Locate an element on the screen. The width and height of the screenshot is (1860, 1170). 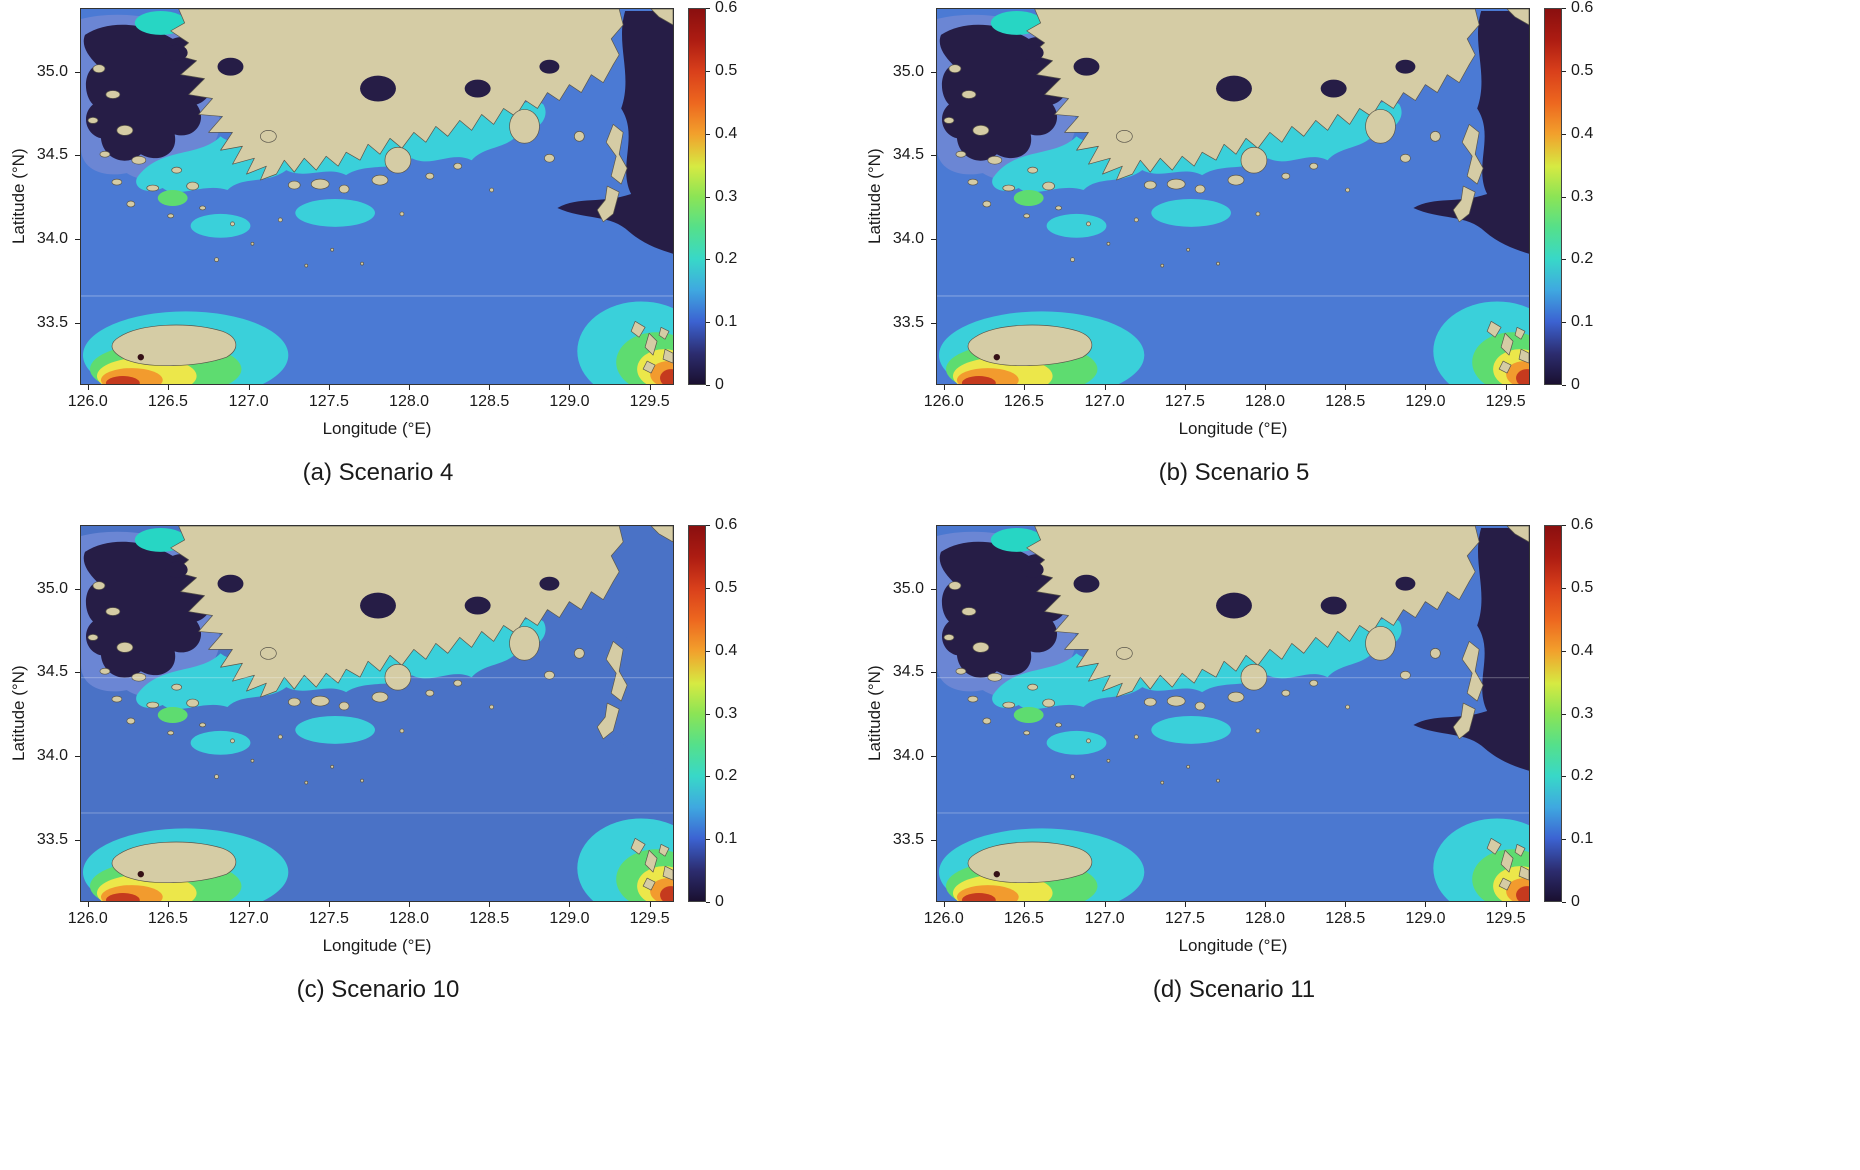
panel-caption: (d) Scenario 11 is located at coordinates (1234, 989).